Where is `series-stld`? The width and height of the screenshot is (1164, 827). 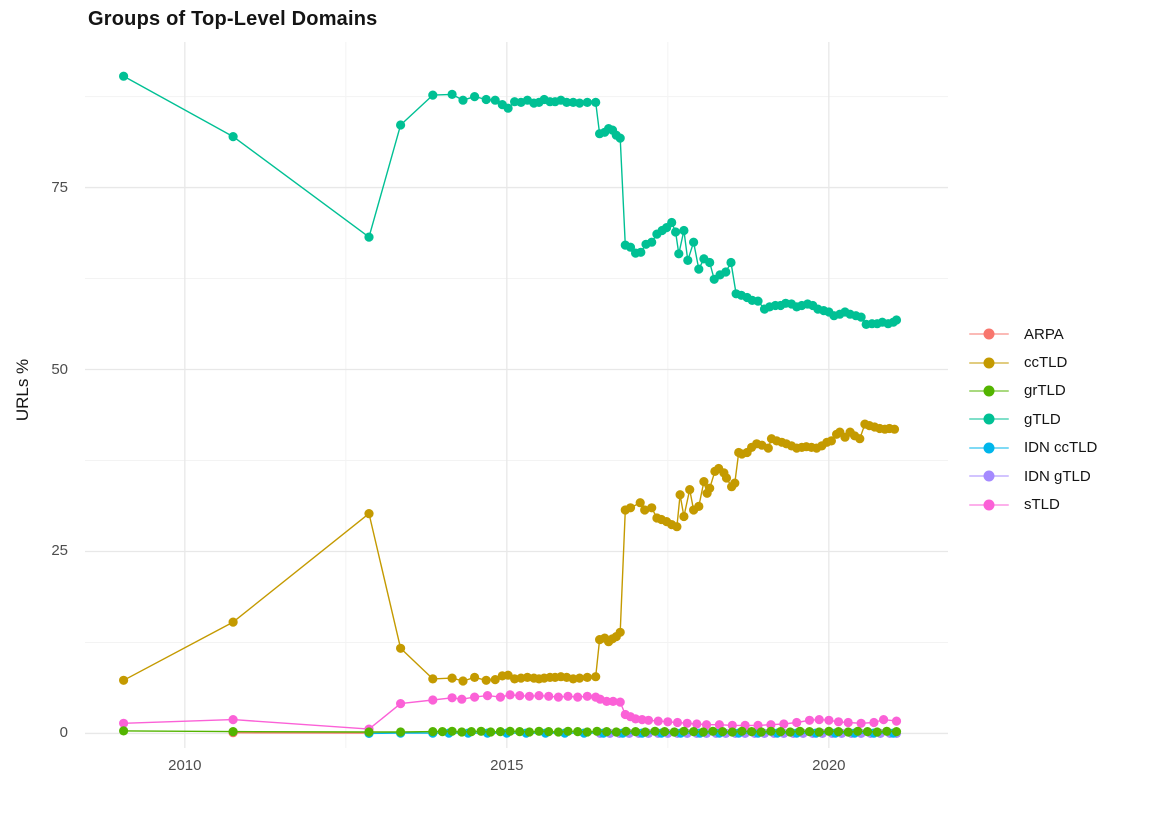 series-stld is located at coordinates (510, 712).